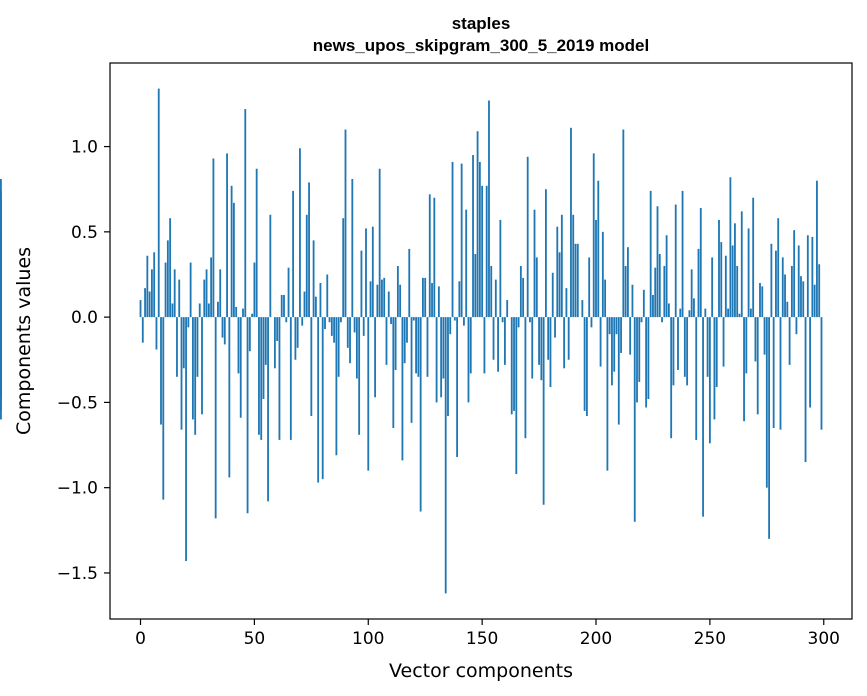 This screenshot has height=696, width=867. What do you see at coordinates (710, 639) in the screenshot?
I see `x-tick-label: 250` at bounding box center [710, 639].